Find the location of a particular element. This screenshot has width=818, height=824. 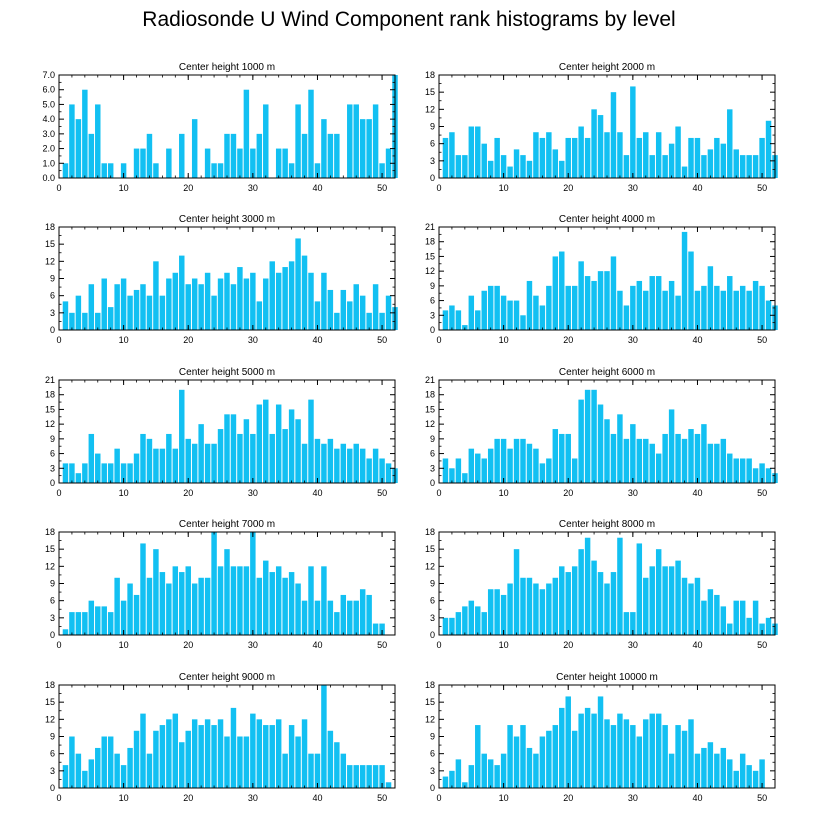

y-tick-label: 0 is located at coordinates (52, 788).